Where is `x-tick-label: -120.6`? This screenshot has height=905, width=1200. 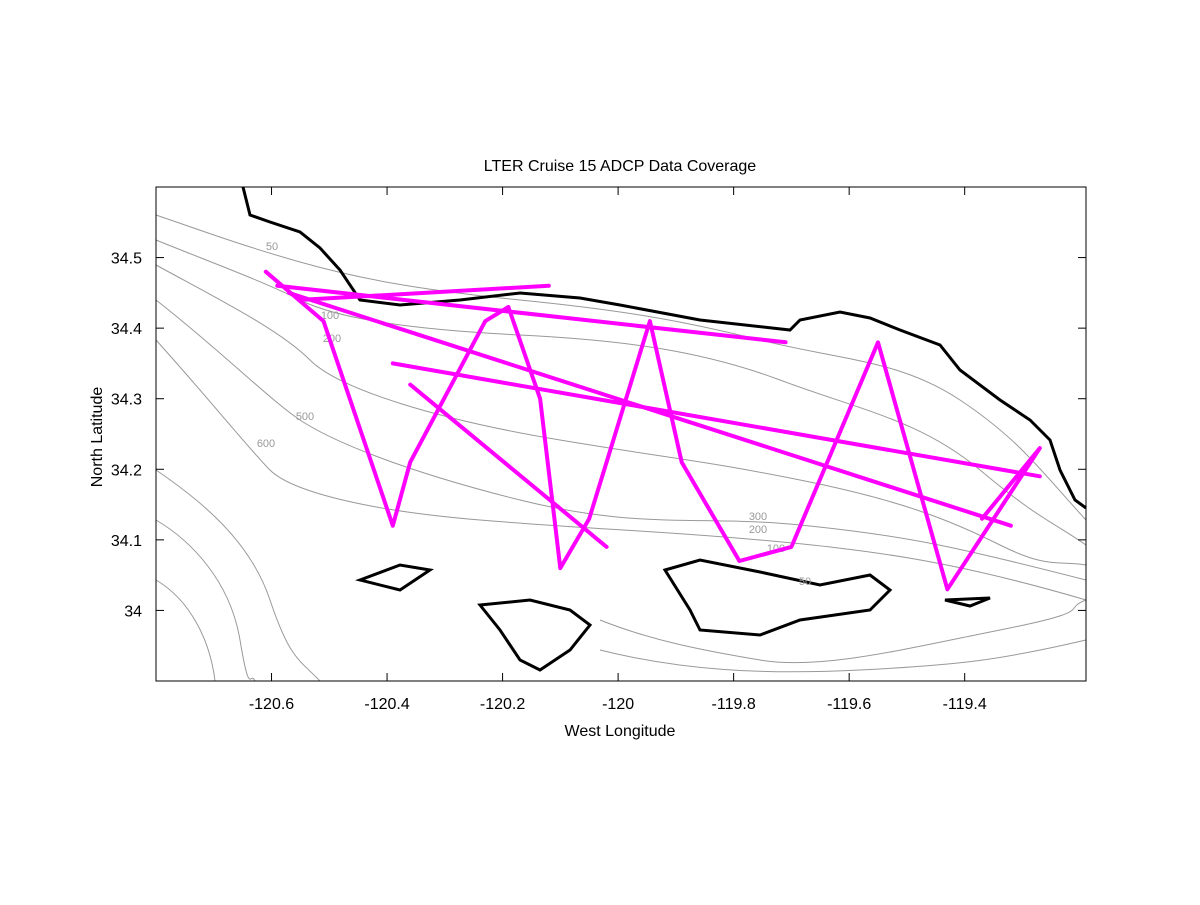 x-tick-label: -120.6 is located at coordinates (271, 704).